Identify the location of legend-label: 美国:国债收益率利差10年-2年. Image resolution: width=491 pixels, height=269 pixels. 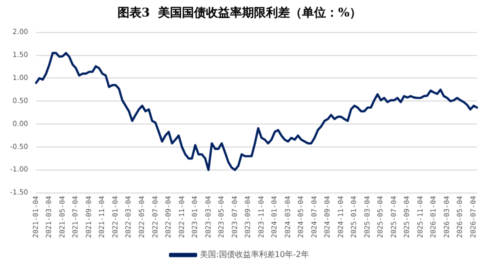
(254, 255).